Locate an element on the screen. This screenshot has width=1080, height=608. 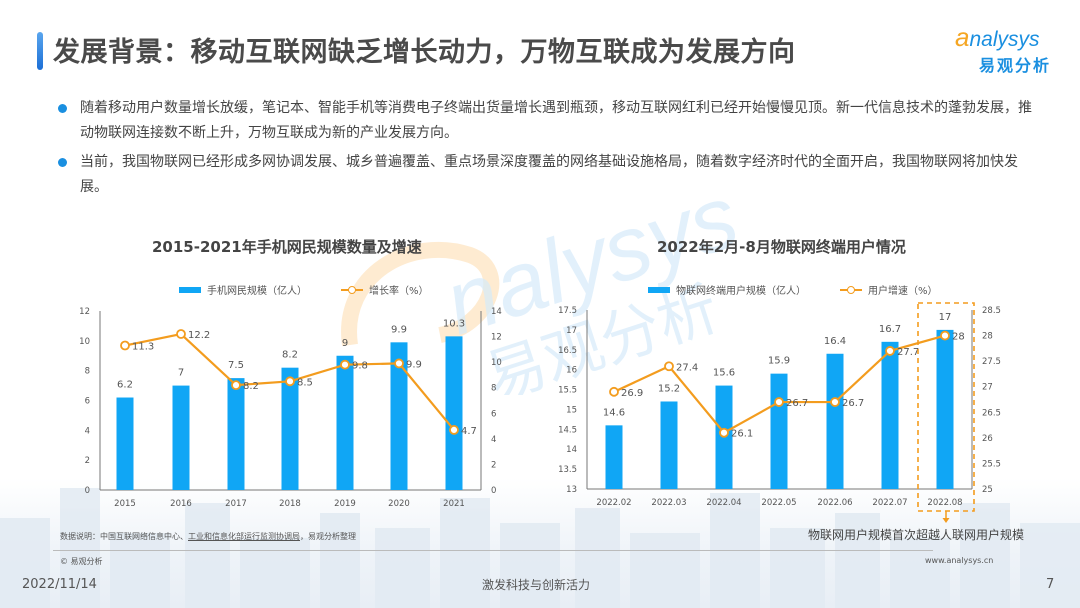
y-tick-left: 15.5 is located at coordinates (567, 391).